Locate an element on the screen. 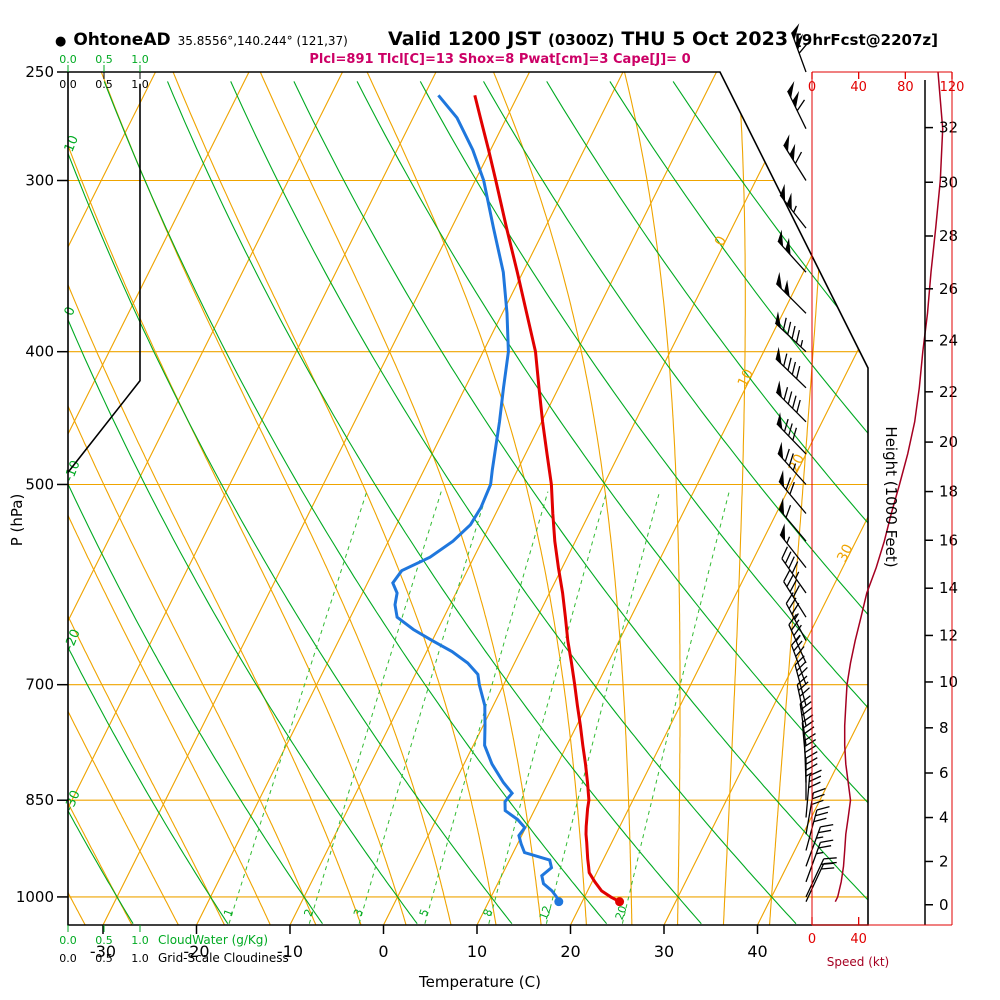 The image size is (1000, 1000). svg-text: 14 is located at coordinates (948, 588).